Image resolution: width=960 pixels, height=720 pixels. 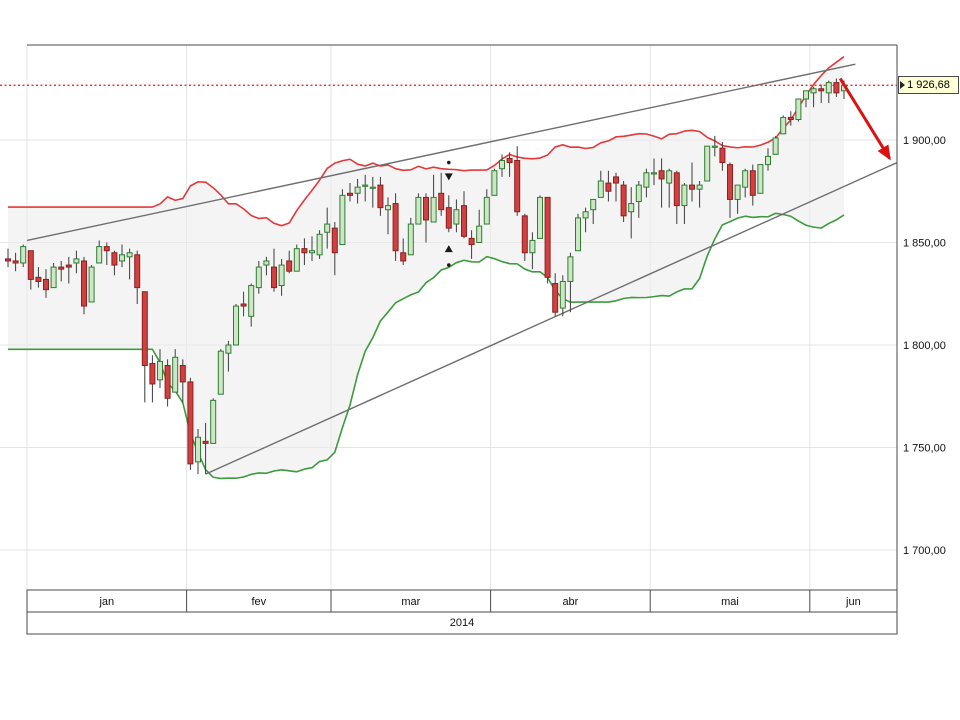 What do you see at coordinates (410, 602) in the screenshot?
I see `month-label: mar` at bounding box center [410, 602].